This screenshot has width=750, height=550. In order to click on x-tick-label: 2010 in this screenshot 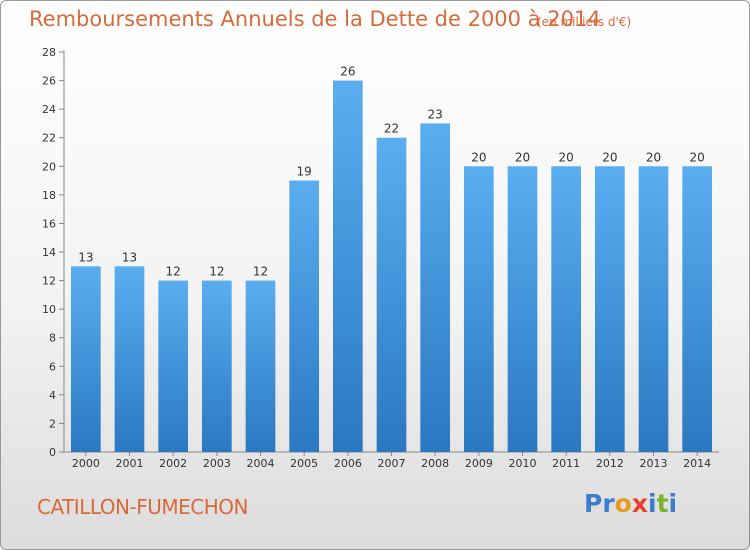, I will do `click(523, 463)`.